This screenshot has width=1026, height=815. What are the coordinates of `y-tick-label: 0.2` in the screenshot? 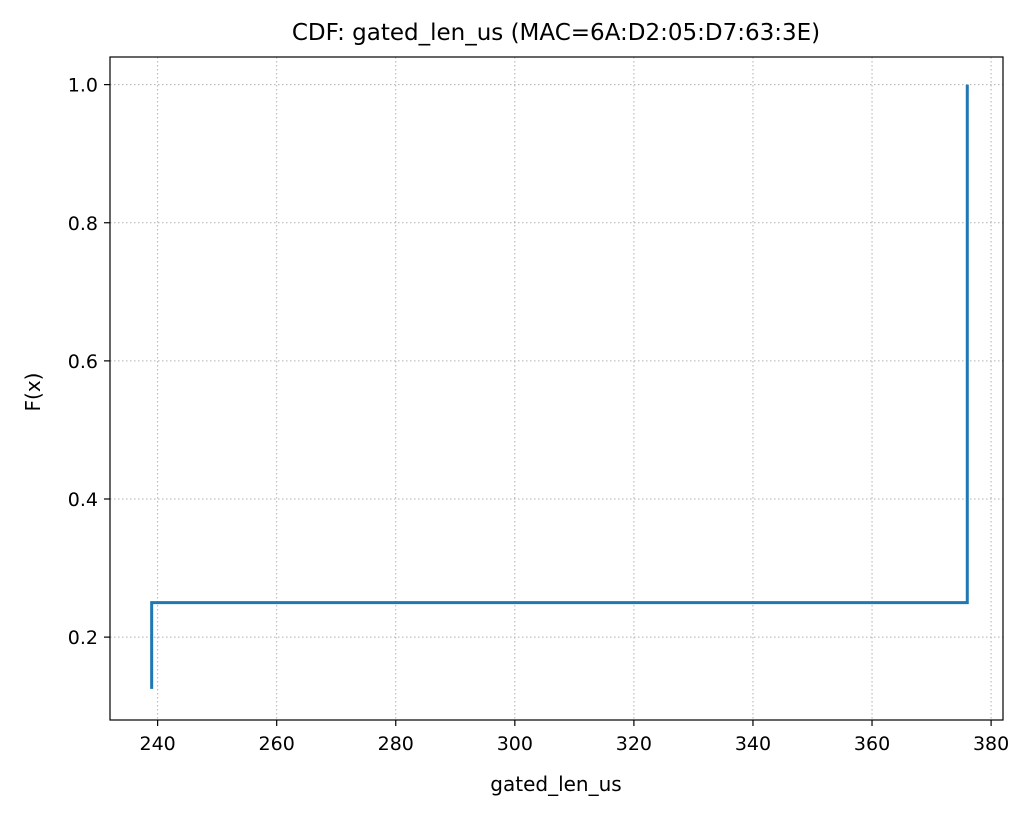 It's located at (83, 638).